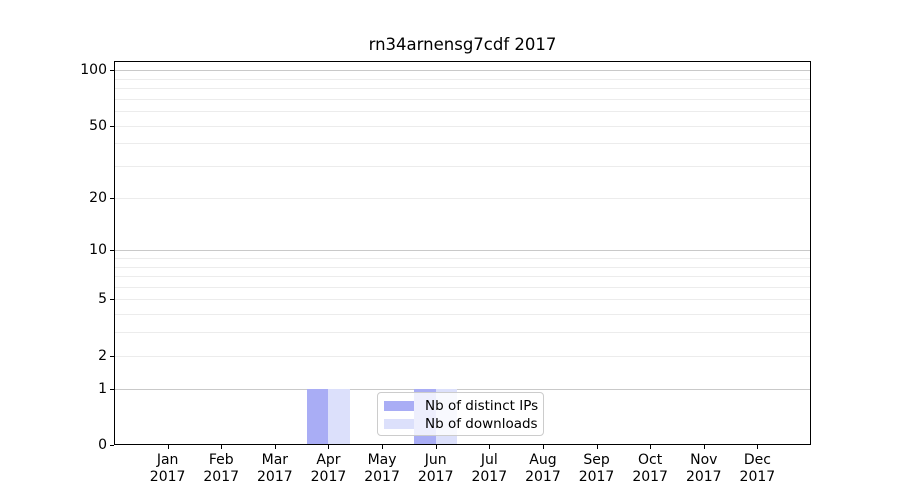 The width and height of the screenshot is (900, 500). What do you see at coordinates (543, 468) in the screenshot?
I see `x-tick-label: Aug 2017` at bounding box center [543, 468].